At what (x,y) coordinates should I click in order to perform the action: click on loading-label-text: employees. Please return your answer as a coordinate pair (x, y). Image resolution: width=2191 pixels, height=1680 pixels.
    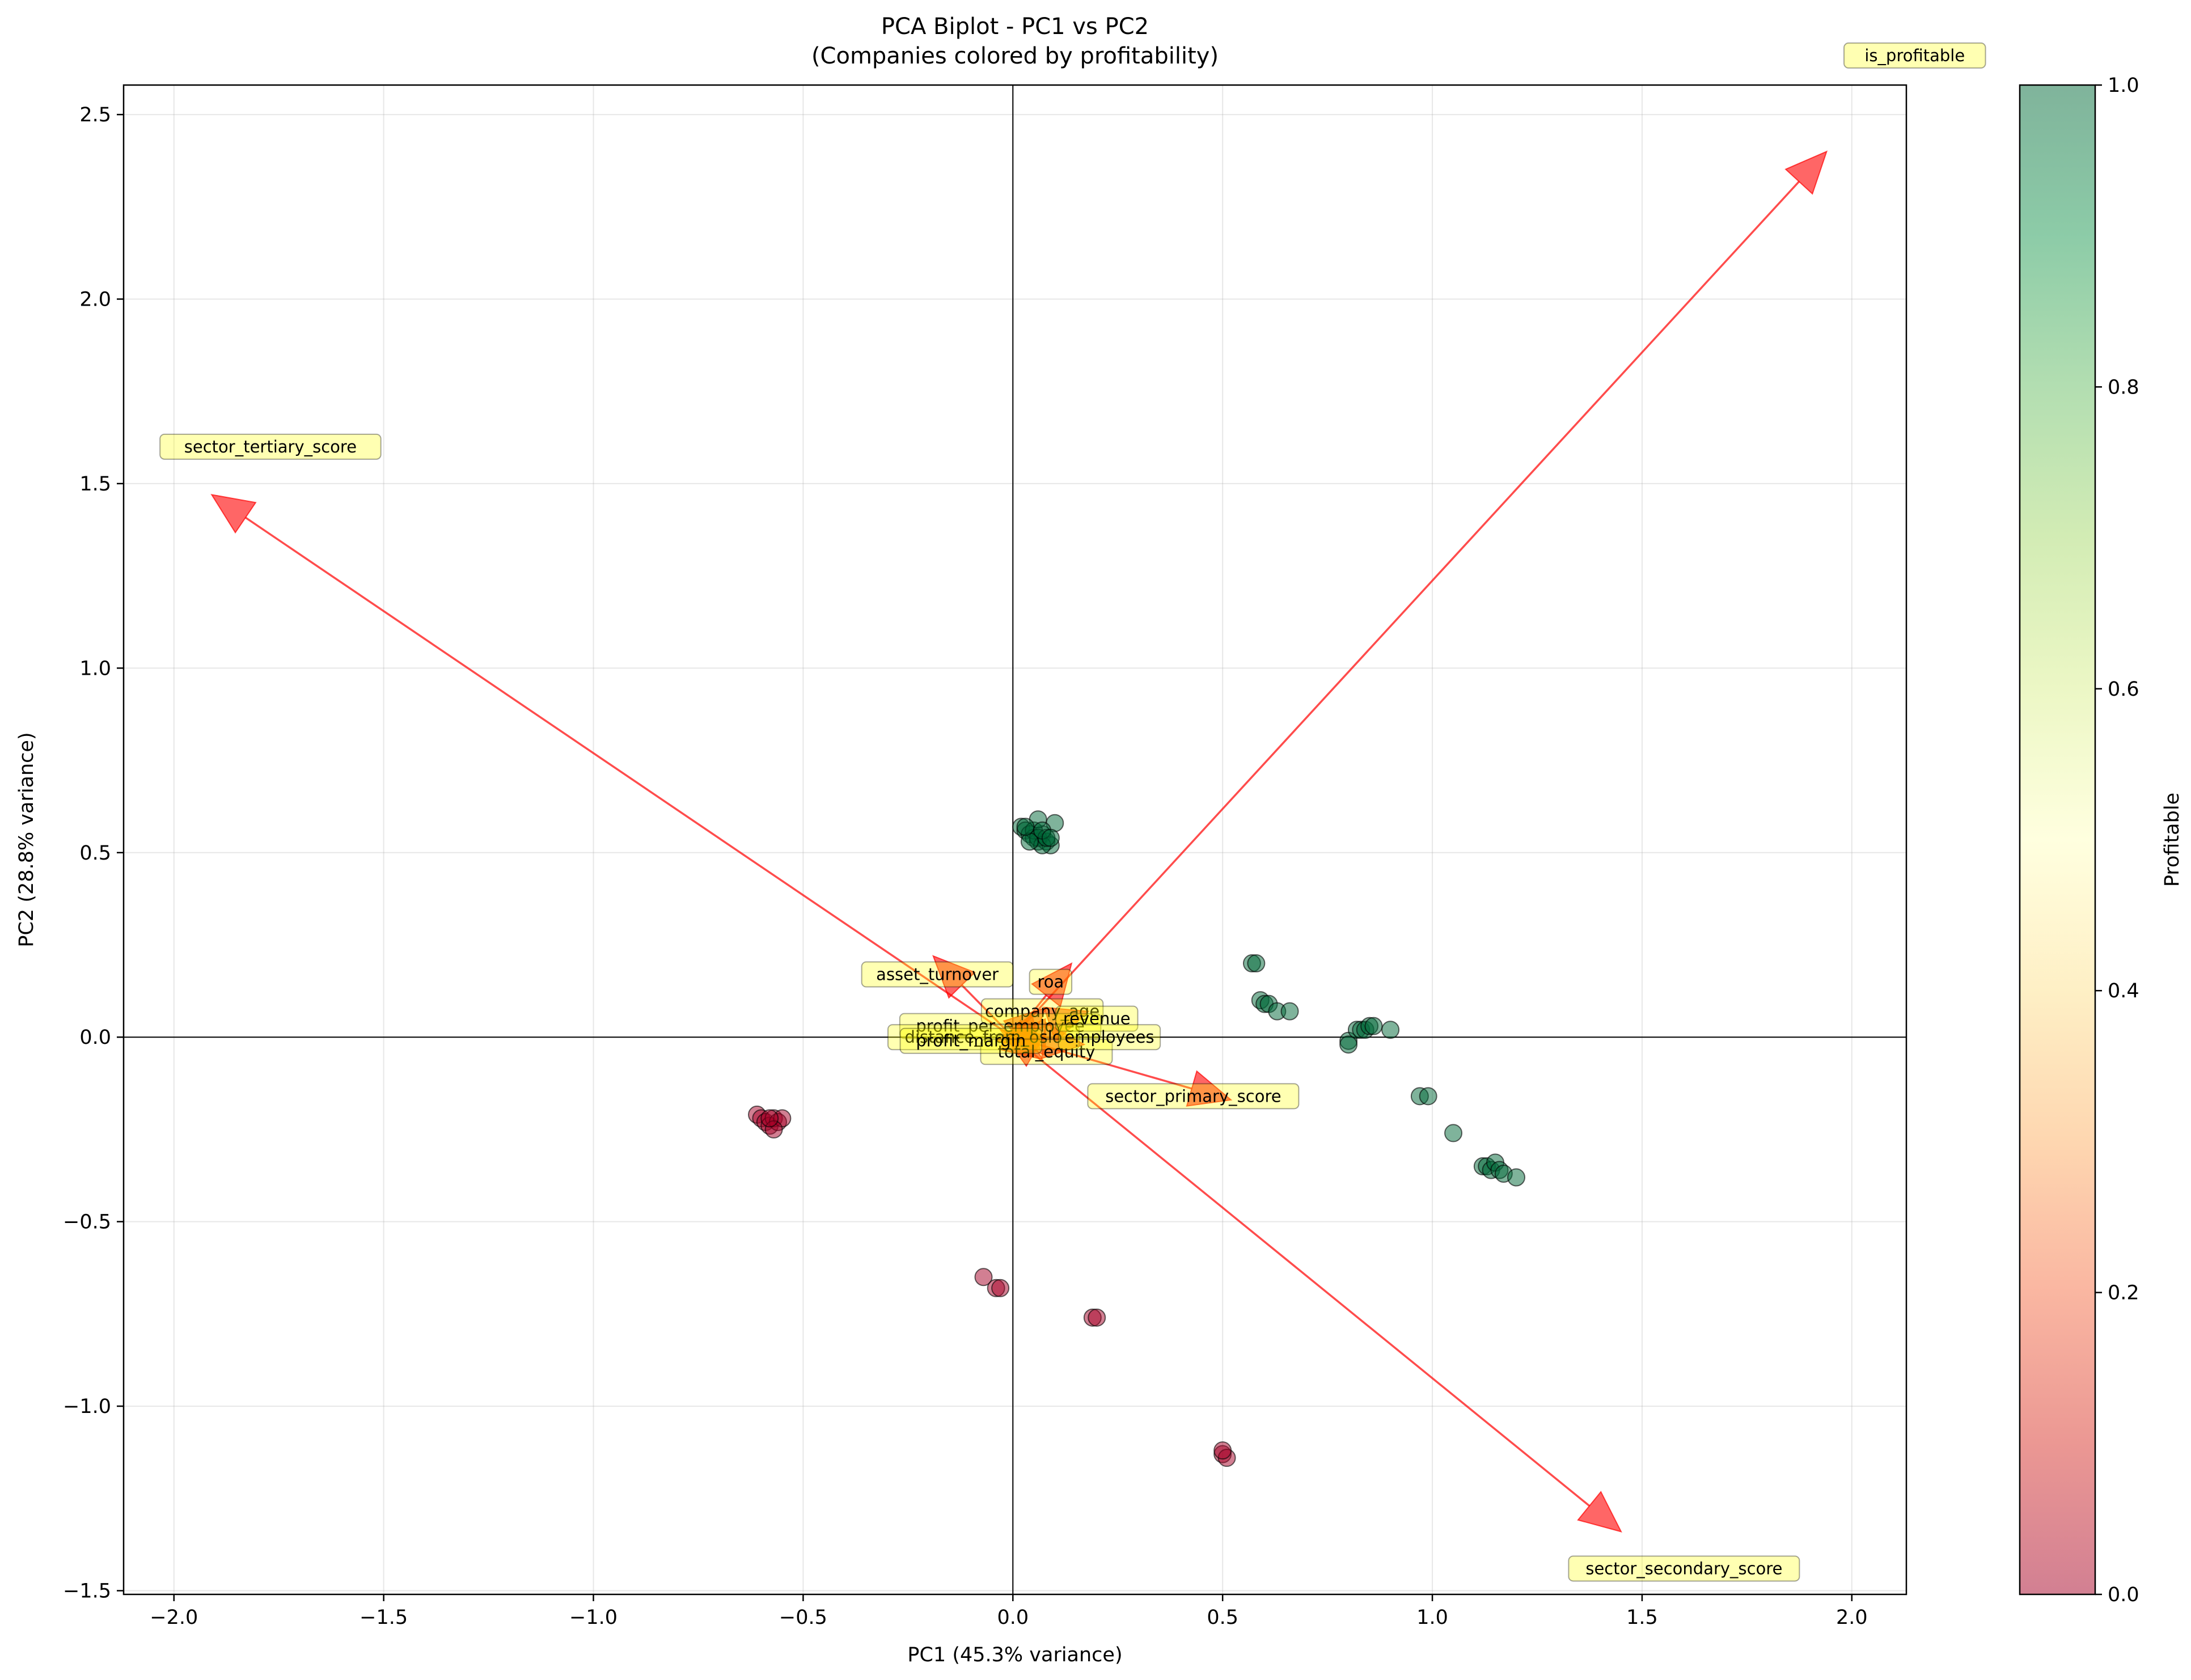
    Looking at the image, I should click on (1109, 1037).